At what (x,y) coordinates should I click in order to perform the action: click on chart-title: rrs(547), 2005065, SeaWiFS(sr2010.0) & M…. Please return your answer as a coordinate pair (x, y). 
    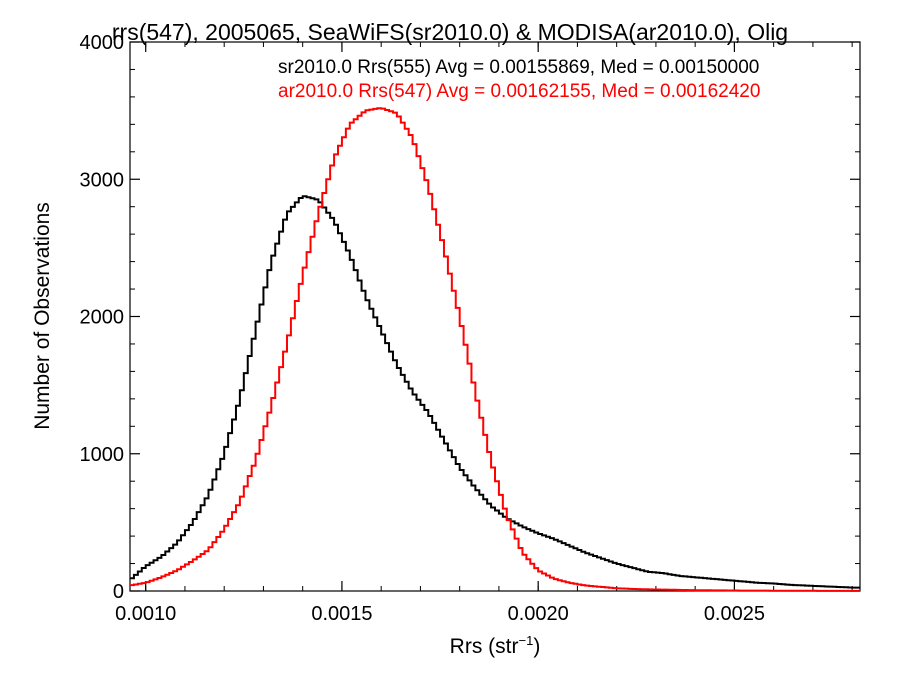
    Looking at the image, I should click on (450, 32).